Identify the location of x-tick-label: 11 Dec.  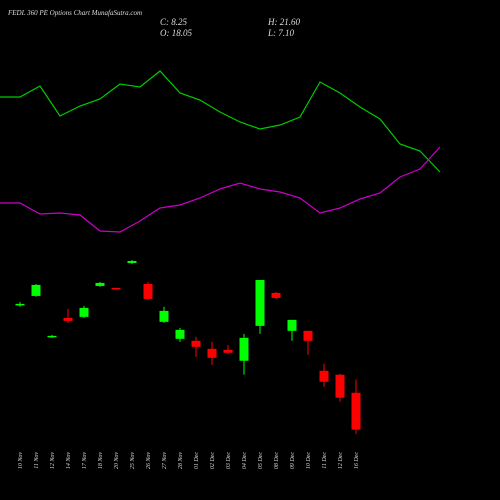
(325, 460).